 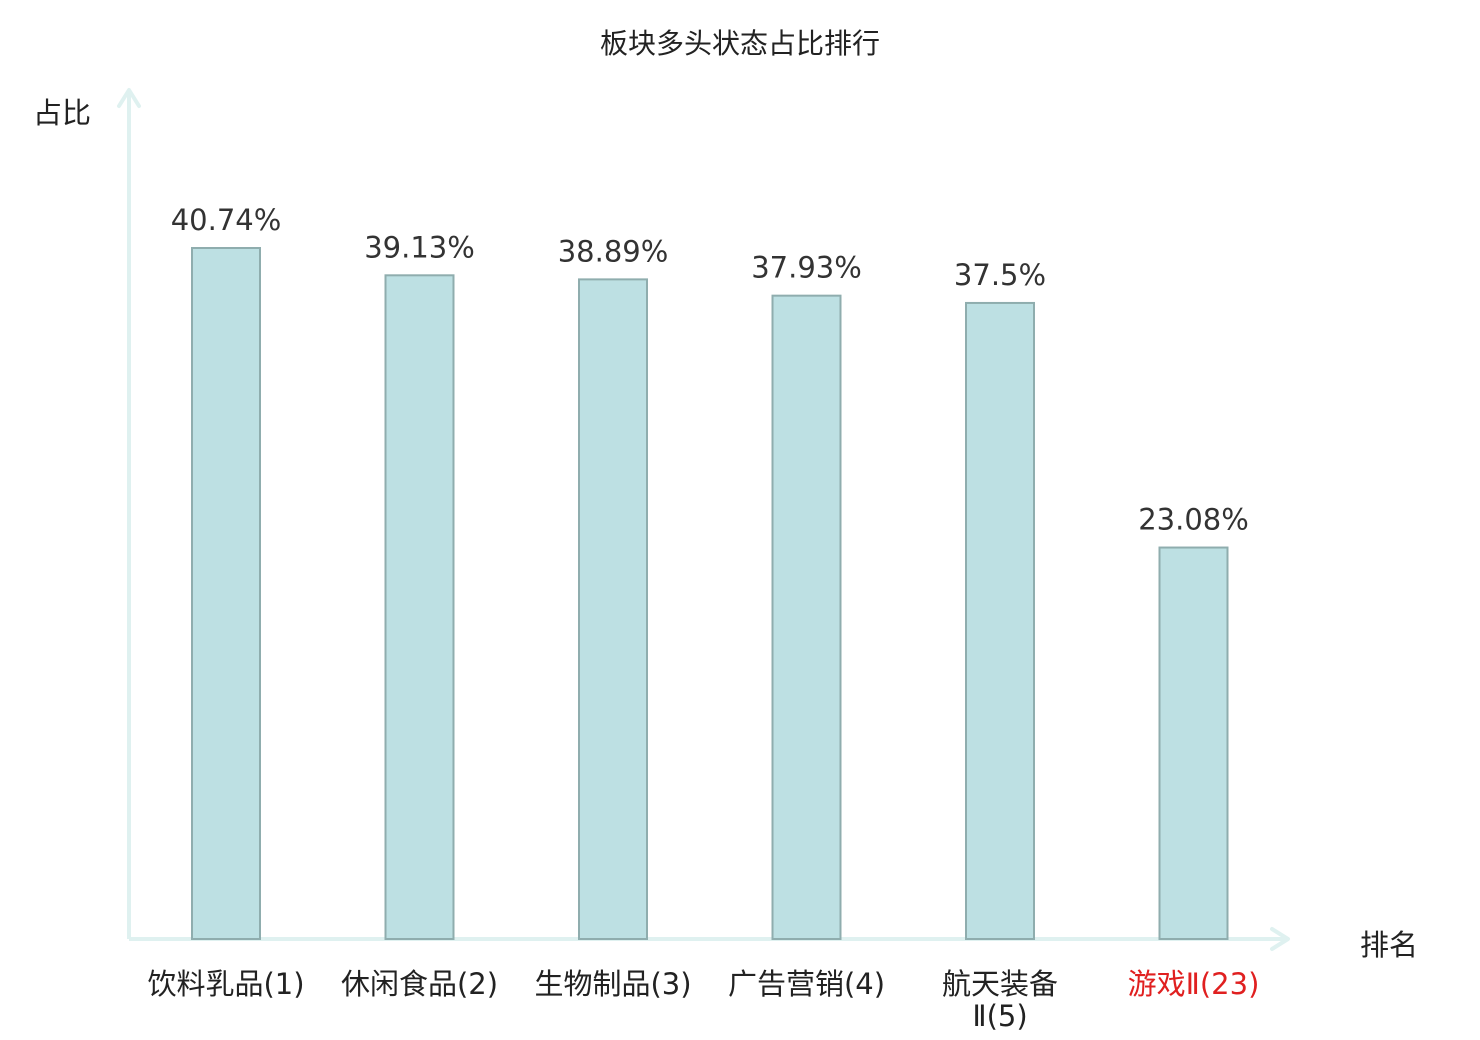 I want to click on x-tick-label-line: Ⅱ(5), so click(x=999, y=1016).